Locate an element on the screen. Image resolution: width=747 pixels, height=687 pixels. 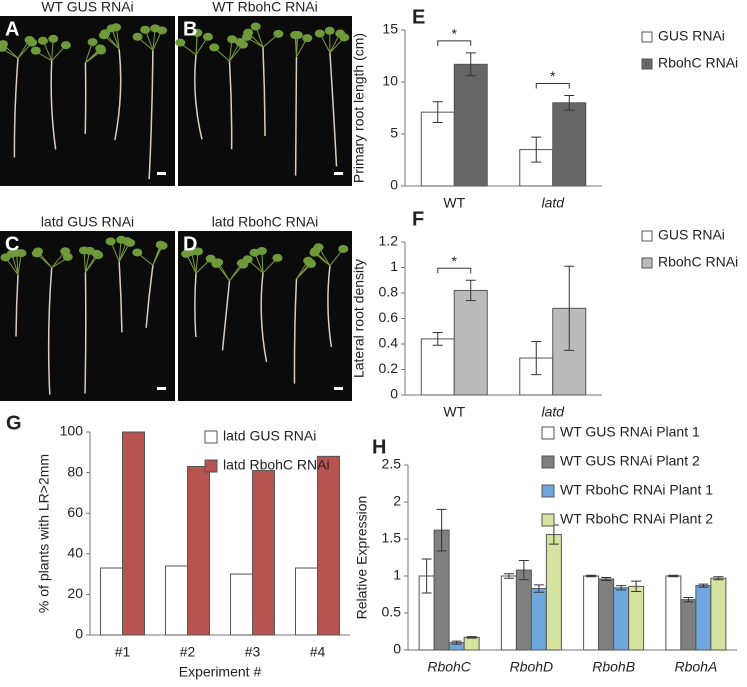
y-axis-label: Relative Expression is located at coordinates (362, 558).